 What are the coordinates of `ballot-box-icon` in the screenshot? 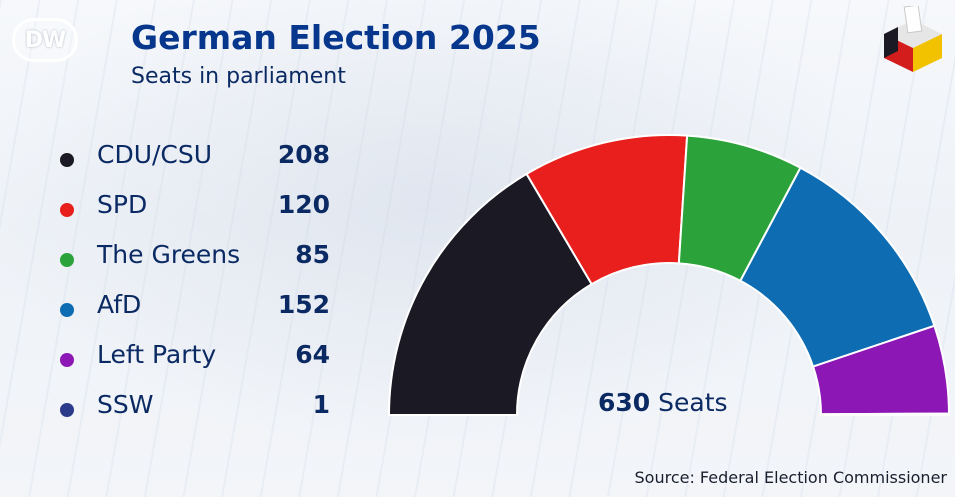 It's located at (913, 39).